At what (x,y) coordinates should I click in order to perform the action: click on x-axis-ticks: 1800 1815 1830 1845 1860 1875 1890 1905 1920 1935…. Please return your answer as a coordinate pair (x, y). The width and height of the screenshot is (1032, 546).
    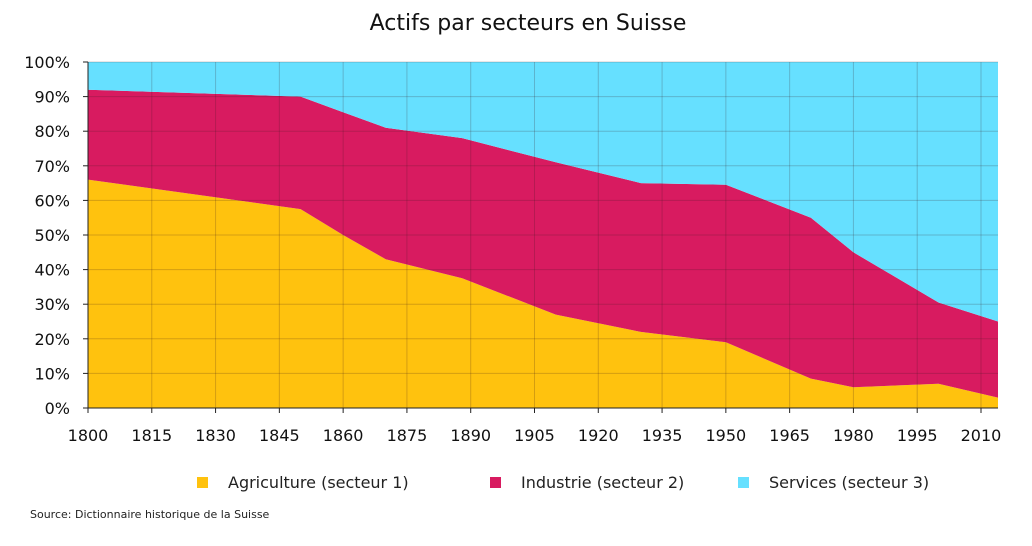
    Looking at the image, I should click on (535, 426).